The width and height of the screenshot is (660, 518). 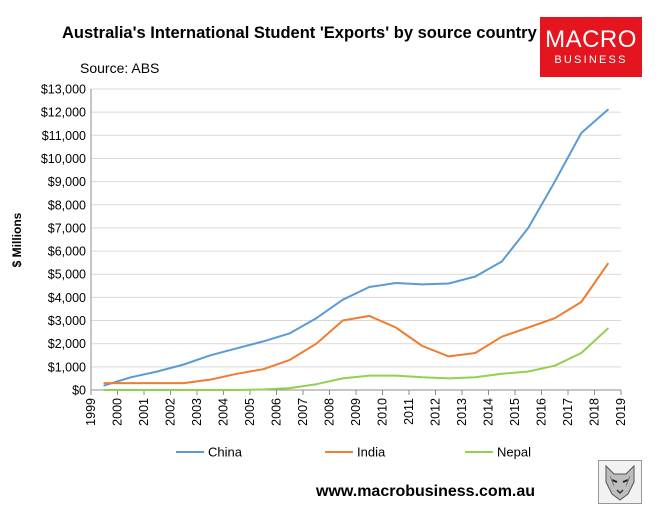 I want to click on y-tick-label: $11,000, so click(x=64, y=136).